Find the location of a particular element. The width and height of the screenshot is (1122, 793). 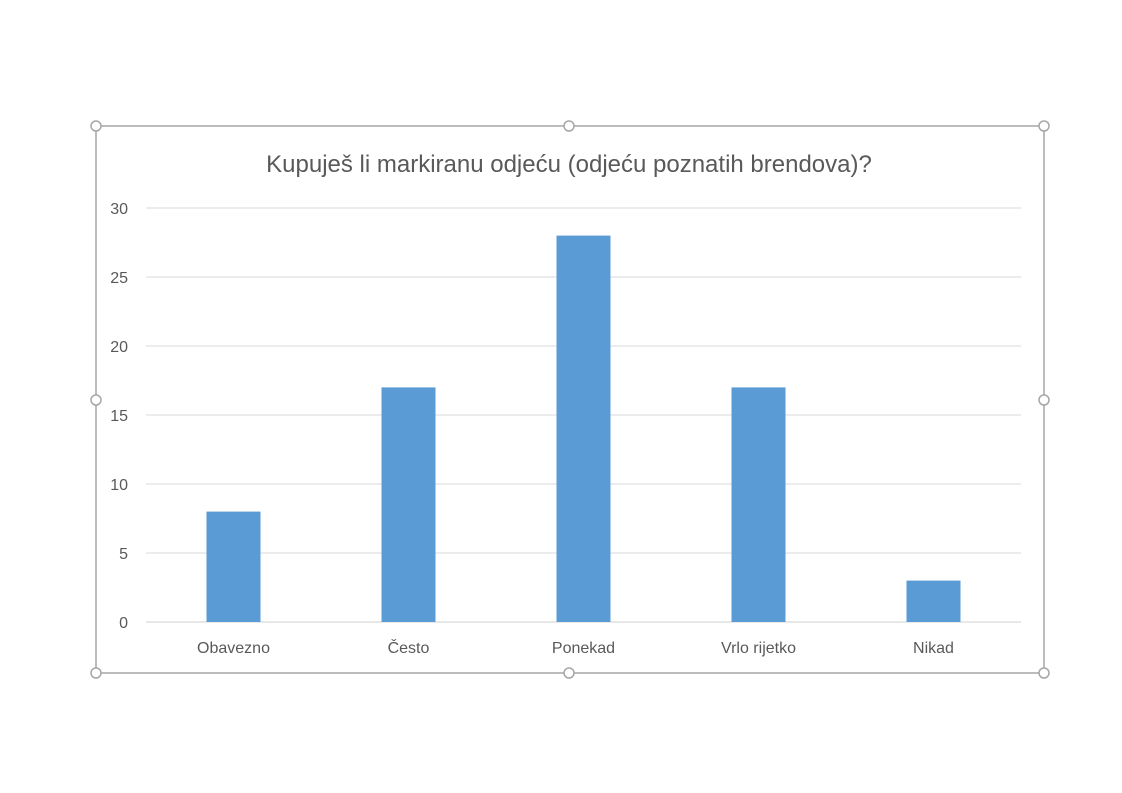

x-category-label: Vrlo rijetko is located at coordinates (758, 648).